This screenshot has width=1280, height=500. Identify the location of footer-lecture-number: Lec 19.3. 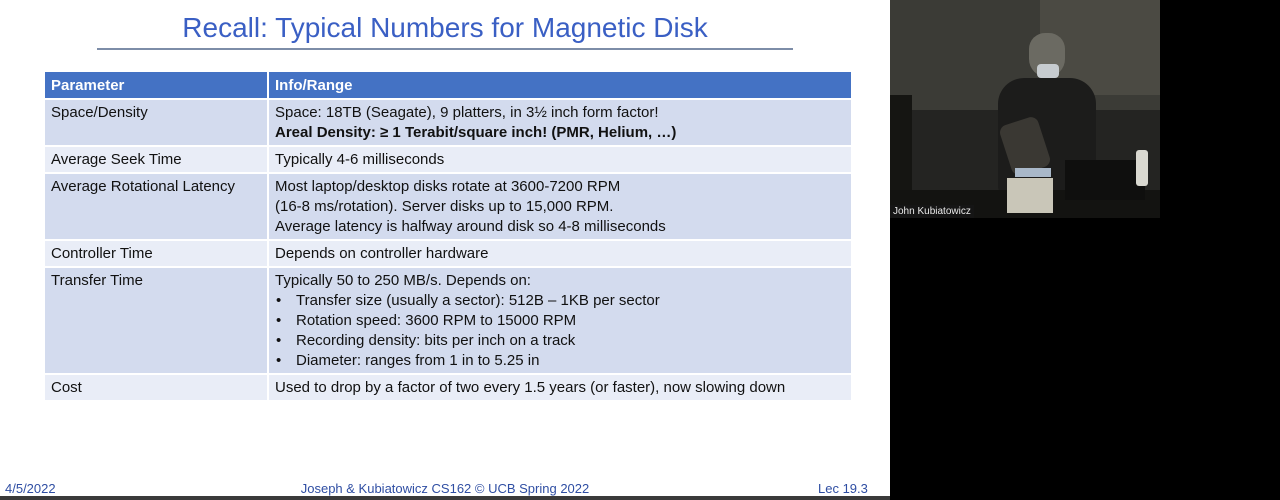
(843, 488).